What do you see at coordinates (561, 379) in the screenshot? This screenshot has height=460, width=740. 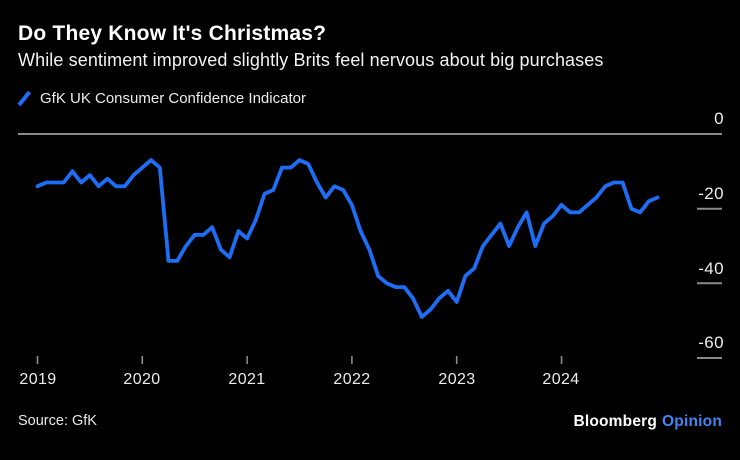 I see `x-axis-label: 2024` at bounding box center [561, 379].